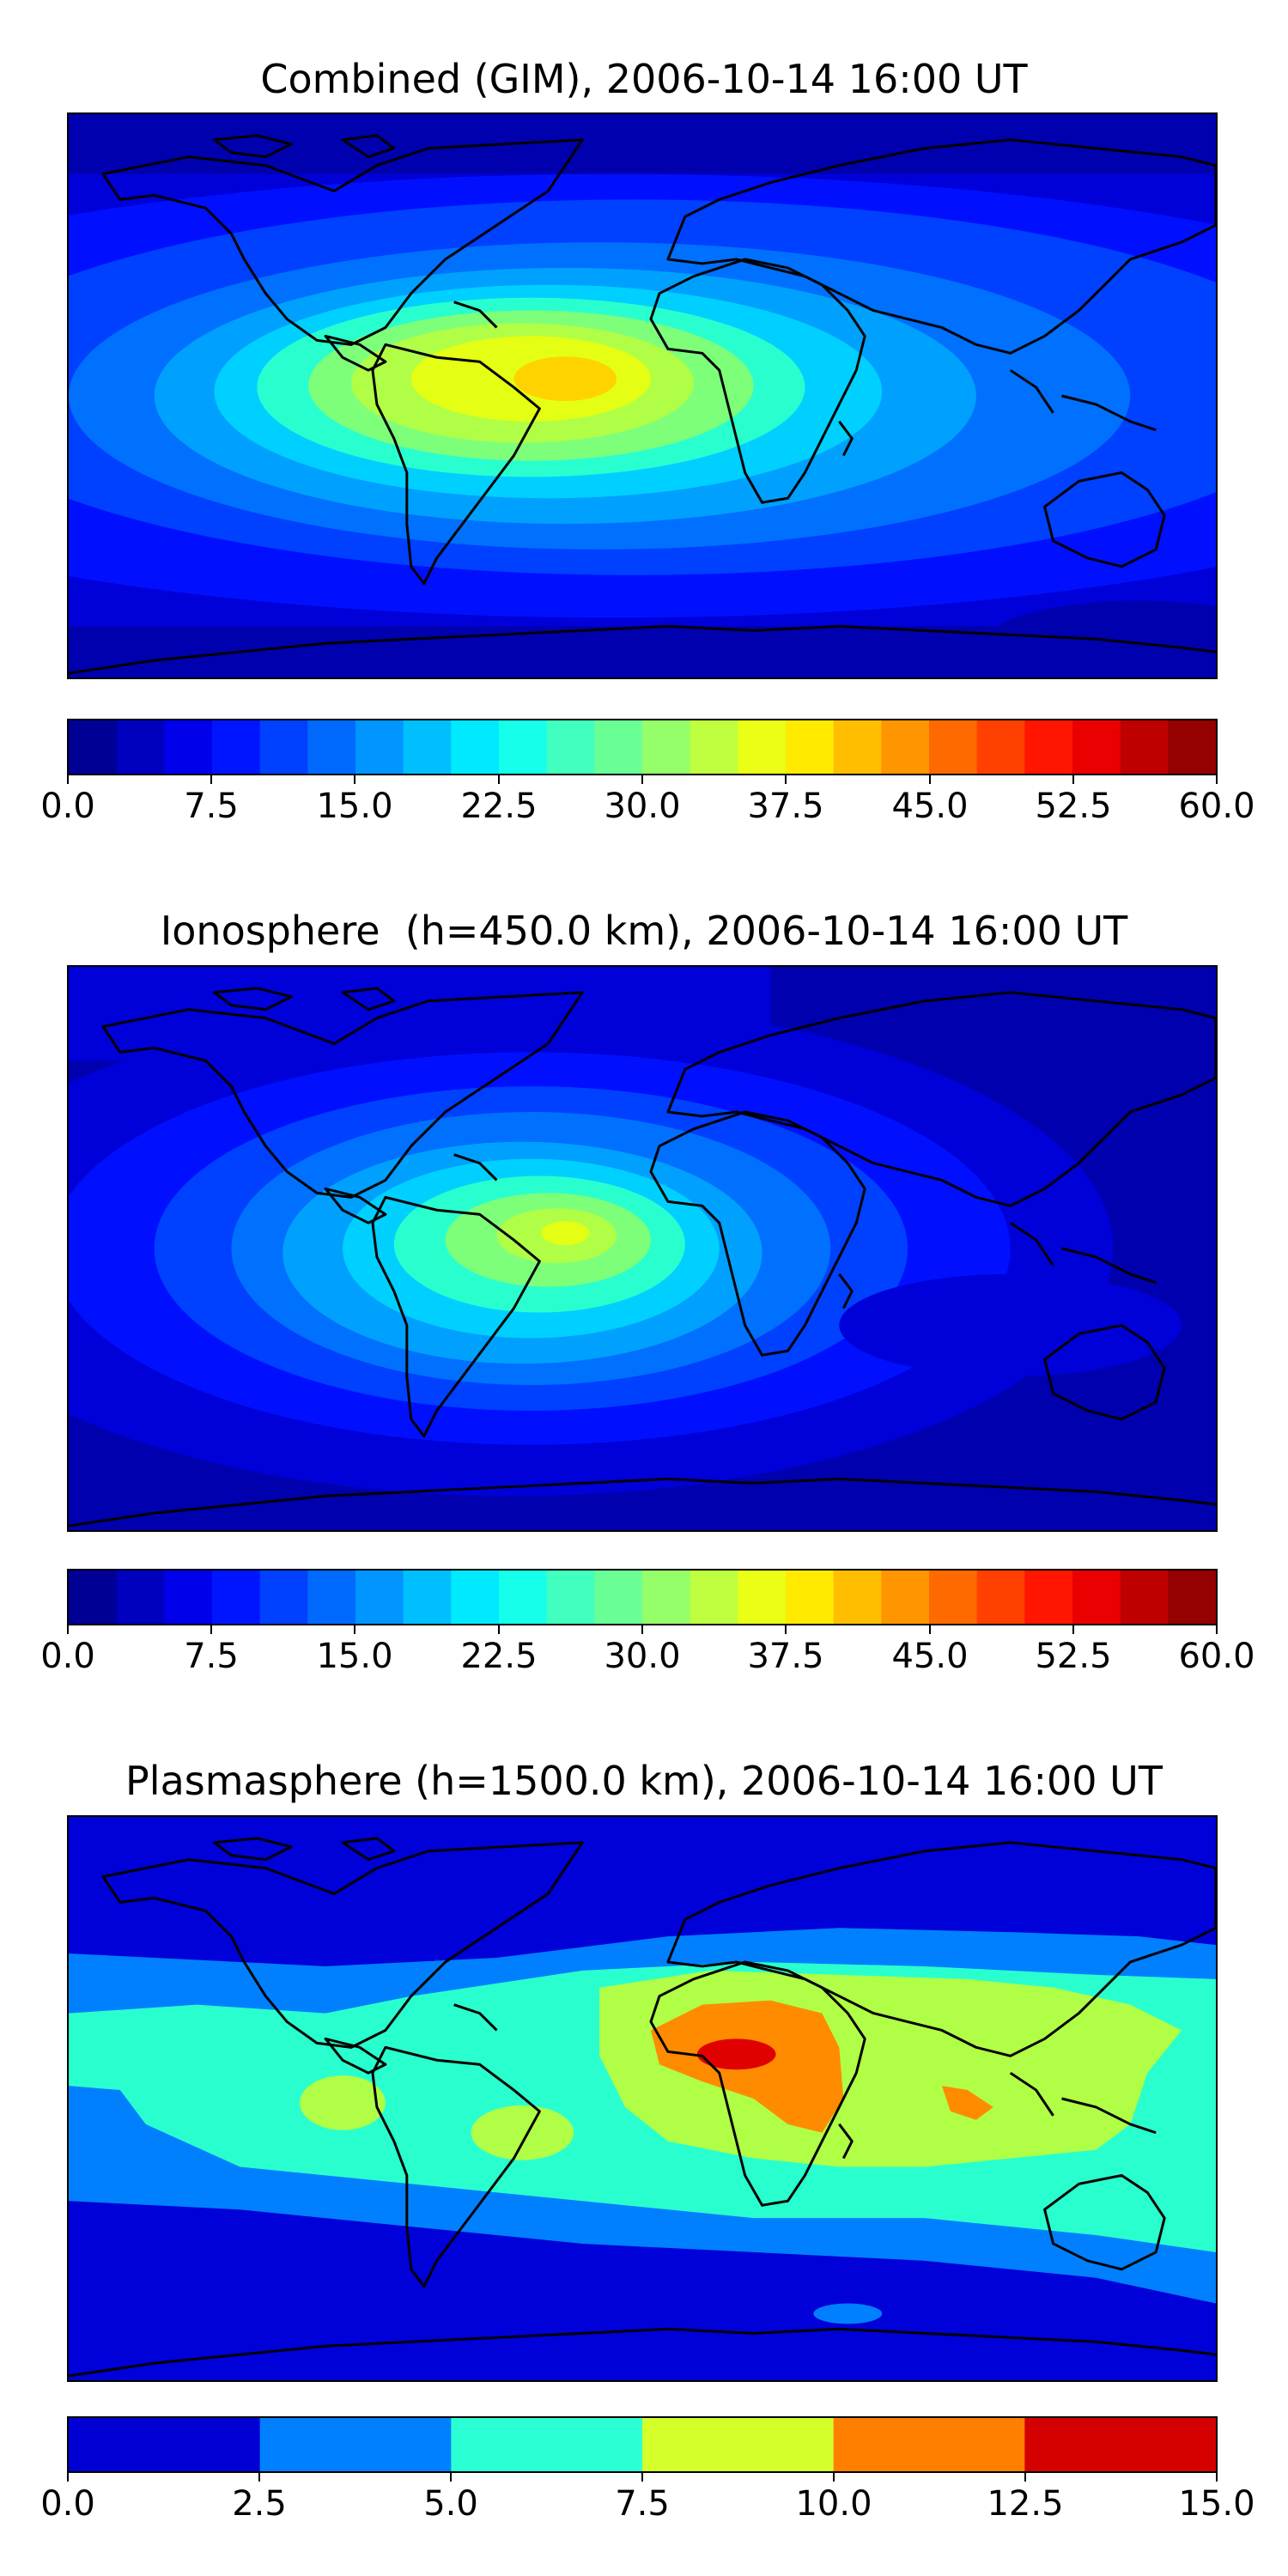  I want to click on tick-label: 10.0, so click(834, 2504).